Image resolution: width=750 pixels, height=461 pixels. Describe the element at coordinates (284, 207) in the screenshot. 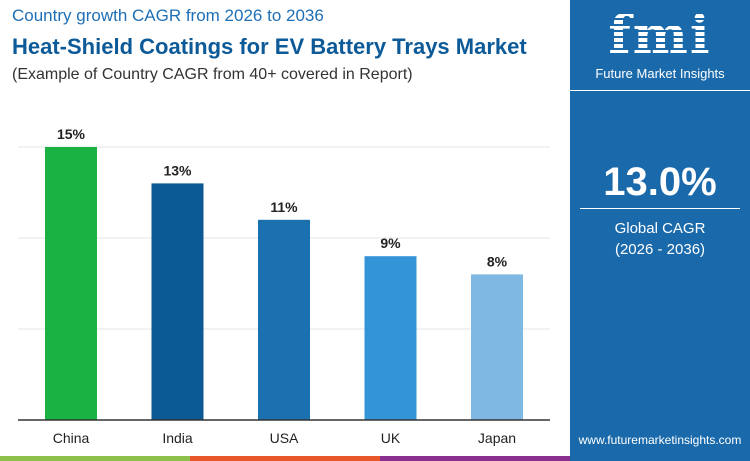

I see `data-label: 11%` at that location.